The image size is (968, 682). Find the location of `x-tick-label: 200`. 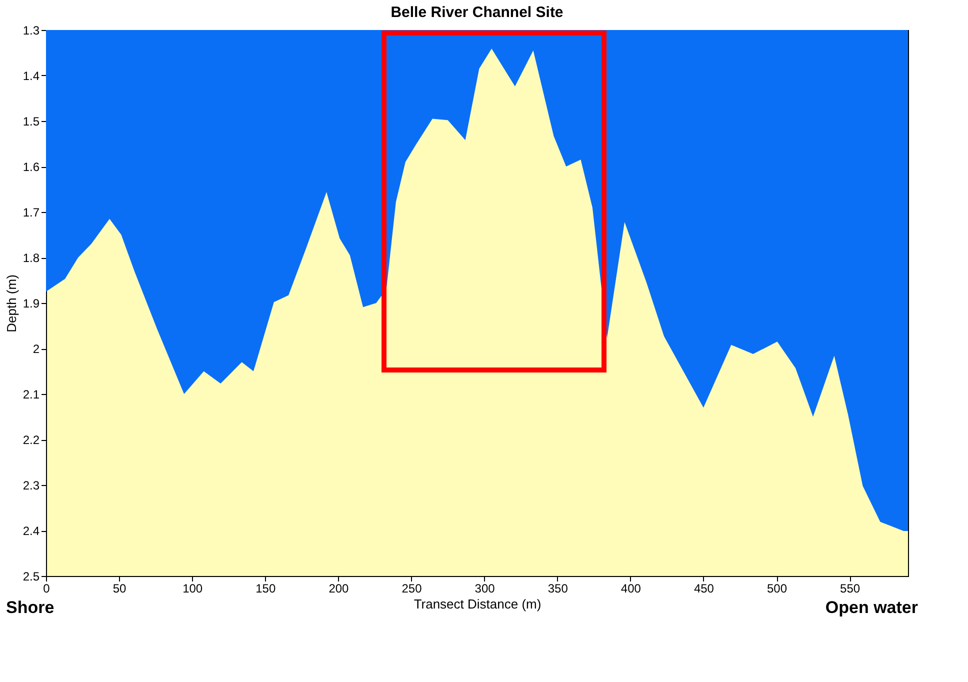

x-tick-label: 200 is located at coordinates (339, 589).